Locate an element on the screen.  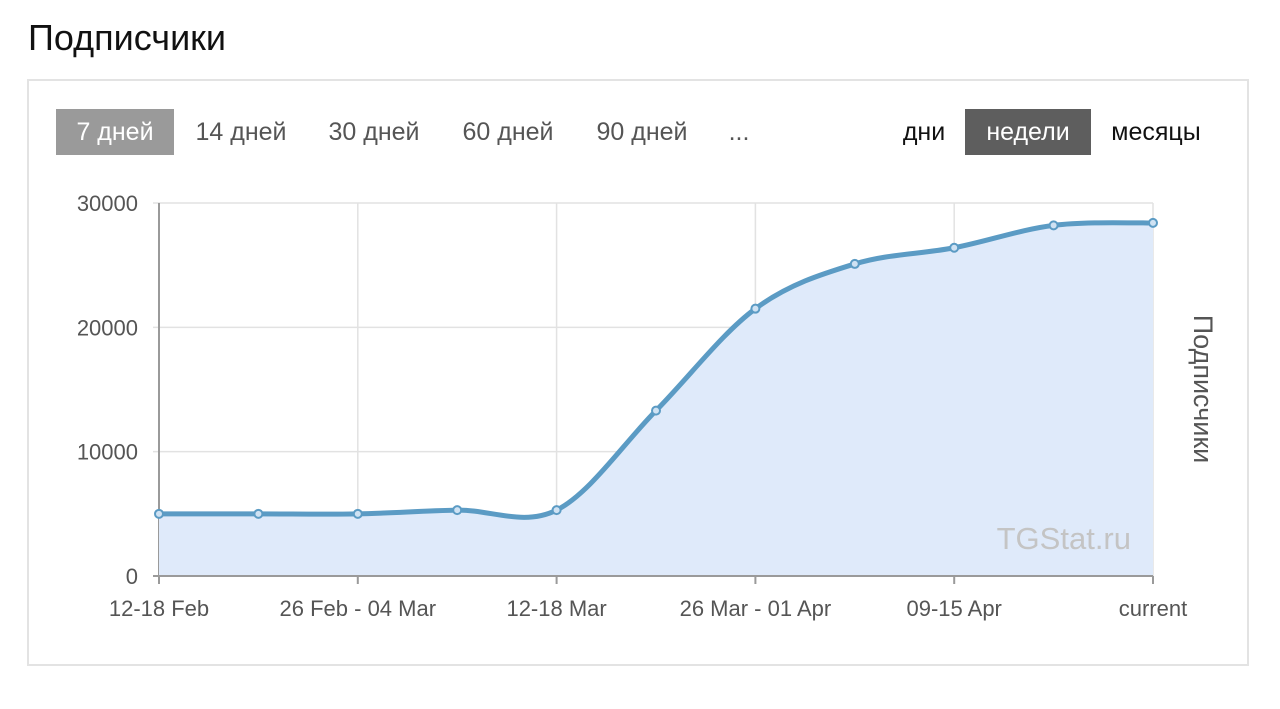
group-months-button: месяцы is located at coordinates (1156, 132).